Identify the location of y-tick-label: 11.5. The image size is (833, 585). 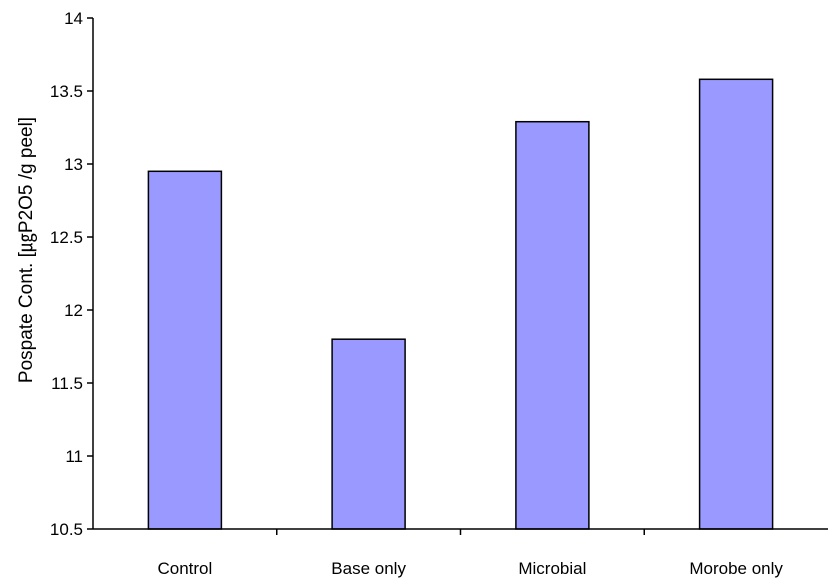
(67, 383).